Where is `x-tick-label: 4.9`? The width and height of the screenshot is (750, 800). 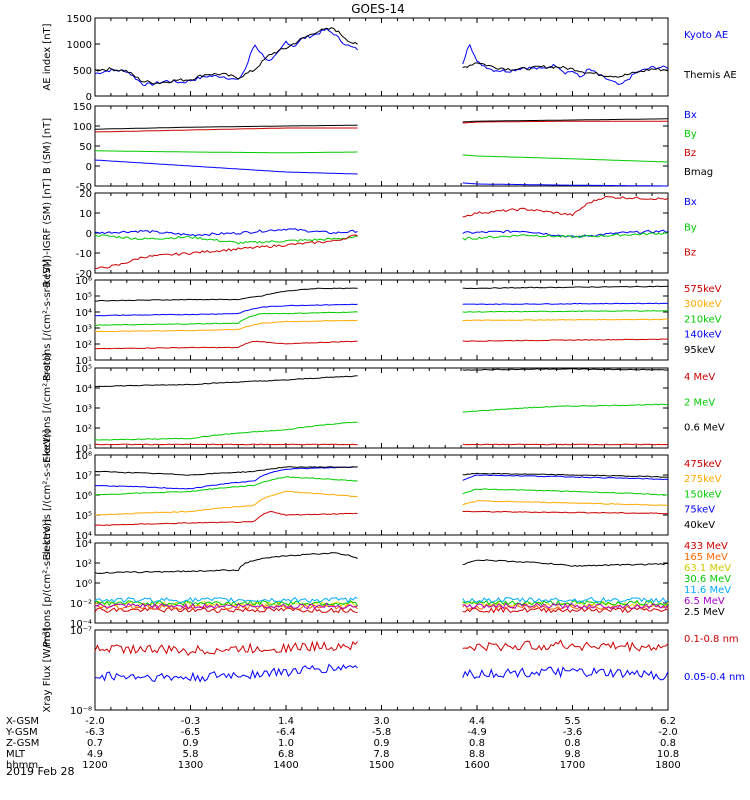 x-tick-label: 4.9 is located at coordinates (95, 754).